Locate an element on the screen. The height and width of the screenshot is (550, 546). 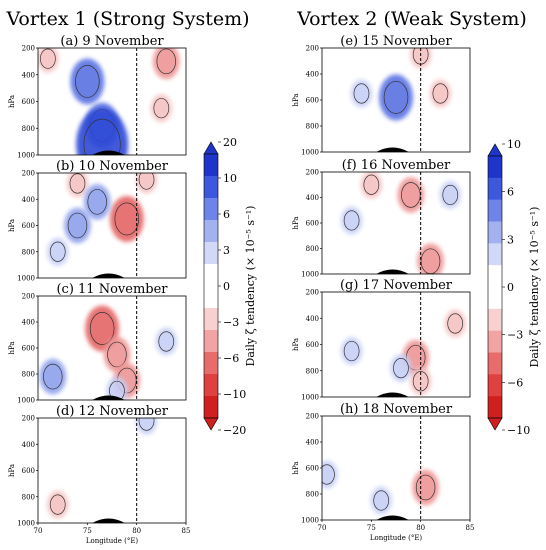
colorbar-tick-label: 10 is located at coordinates (514, 144).